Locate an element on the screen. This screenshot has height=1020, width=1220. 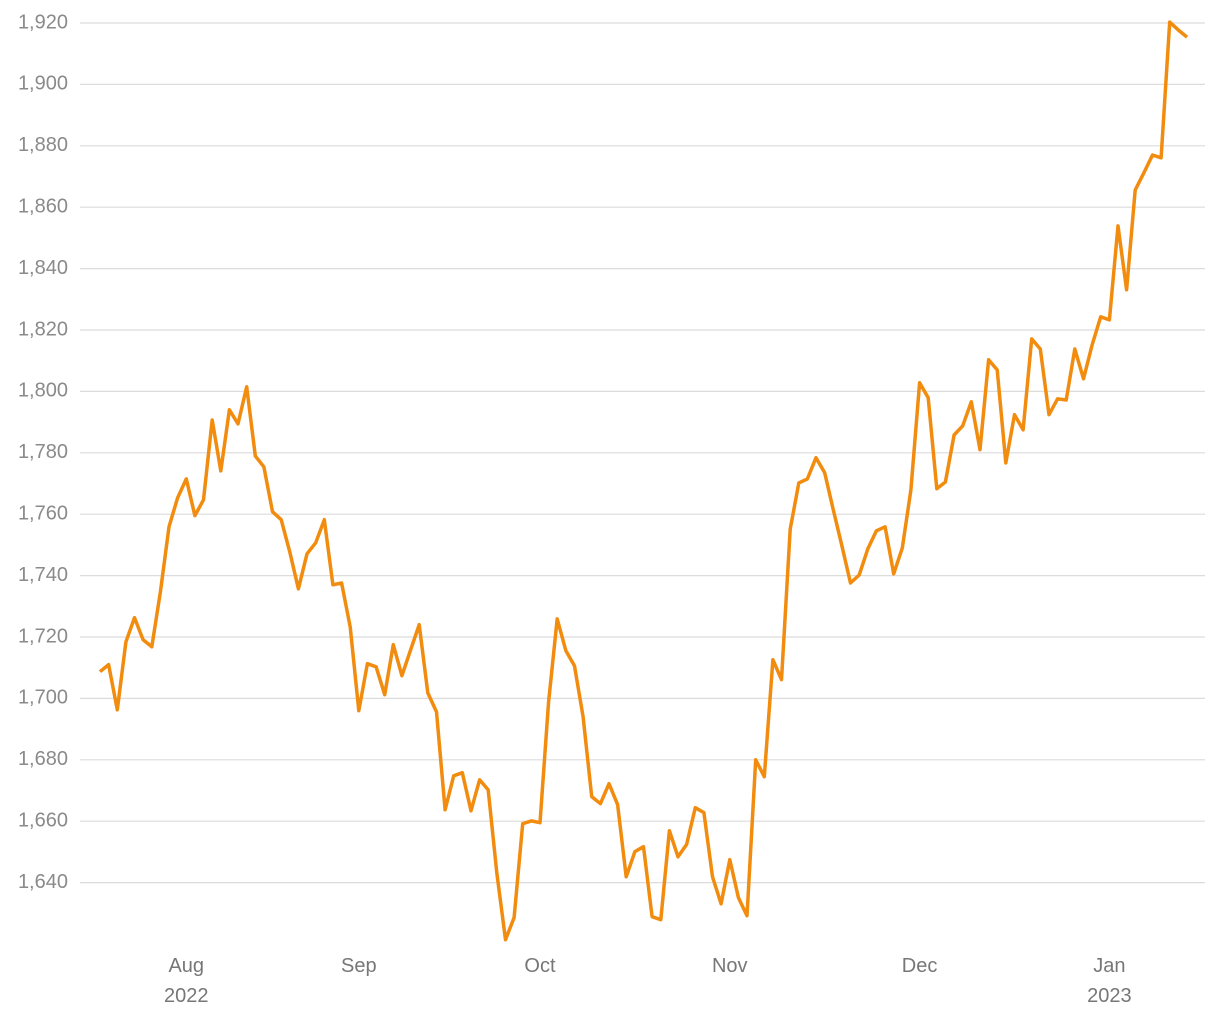
y-tick-label: 1,740 is located at coordinates (43, 575).